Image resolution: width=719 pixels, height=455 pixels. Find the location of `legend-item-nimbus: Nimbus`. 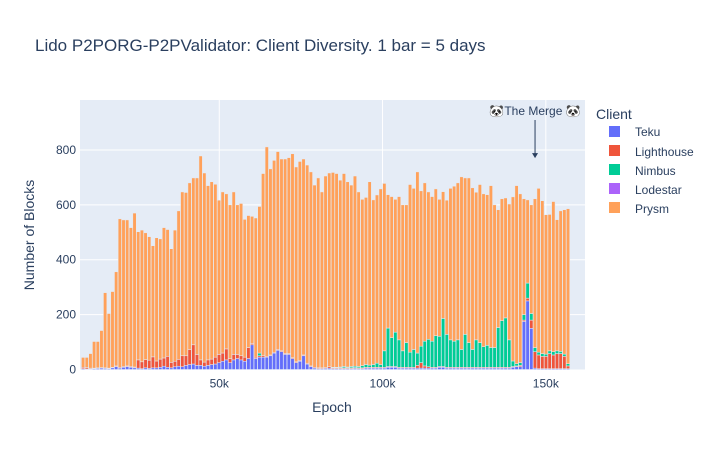

legend-item-nimbus: Nimbus is located at coordinates (642, 171).